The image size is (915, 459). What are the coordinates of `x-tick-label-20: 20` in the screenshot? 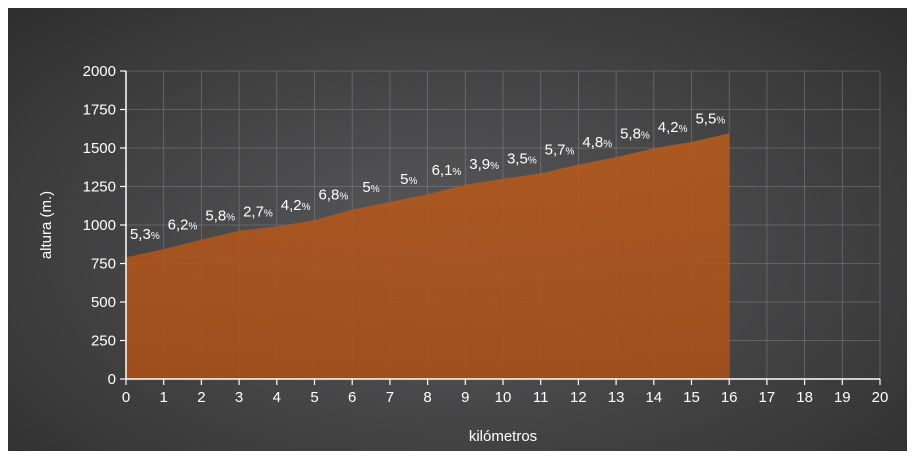 It's located at (880, 397).